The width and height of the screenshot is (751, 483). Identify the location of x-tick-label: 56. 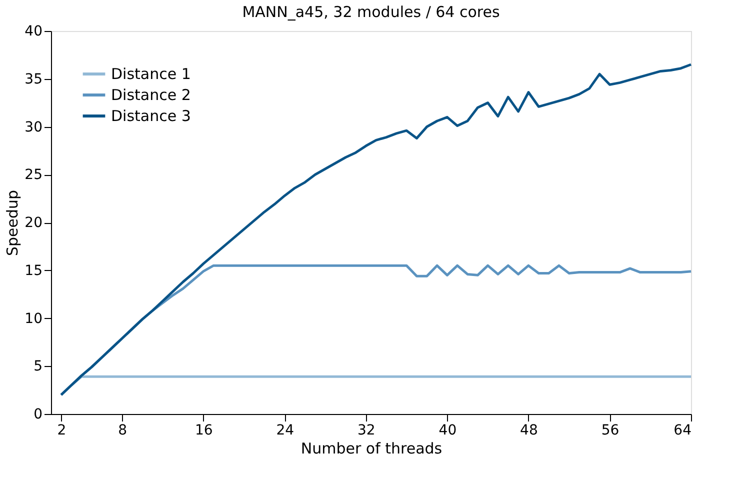
(610, 430).